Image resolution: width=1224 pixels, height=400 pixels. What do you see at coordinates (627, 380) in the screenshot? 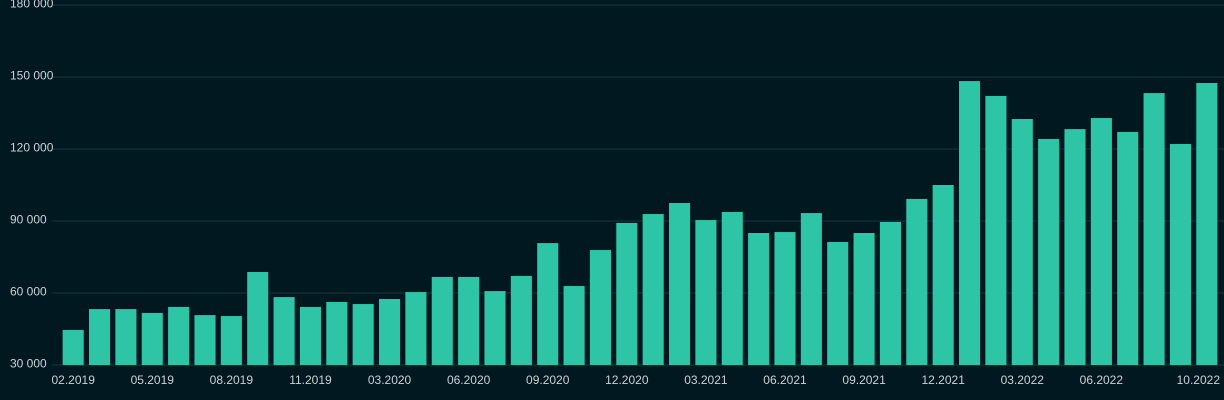
I see `x-tick-label: 12.2020` at bounding box center [627, 380].